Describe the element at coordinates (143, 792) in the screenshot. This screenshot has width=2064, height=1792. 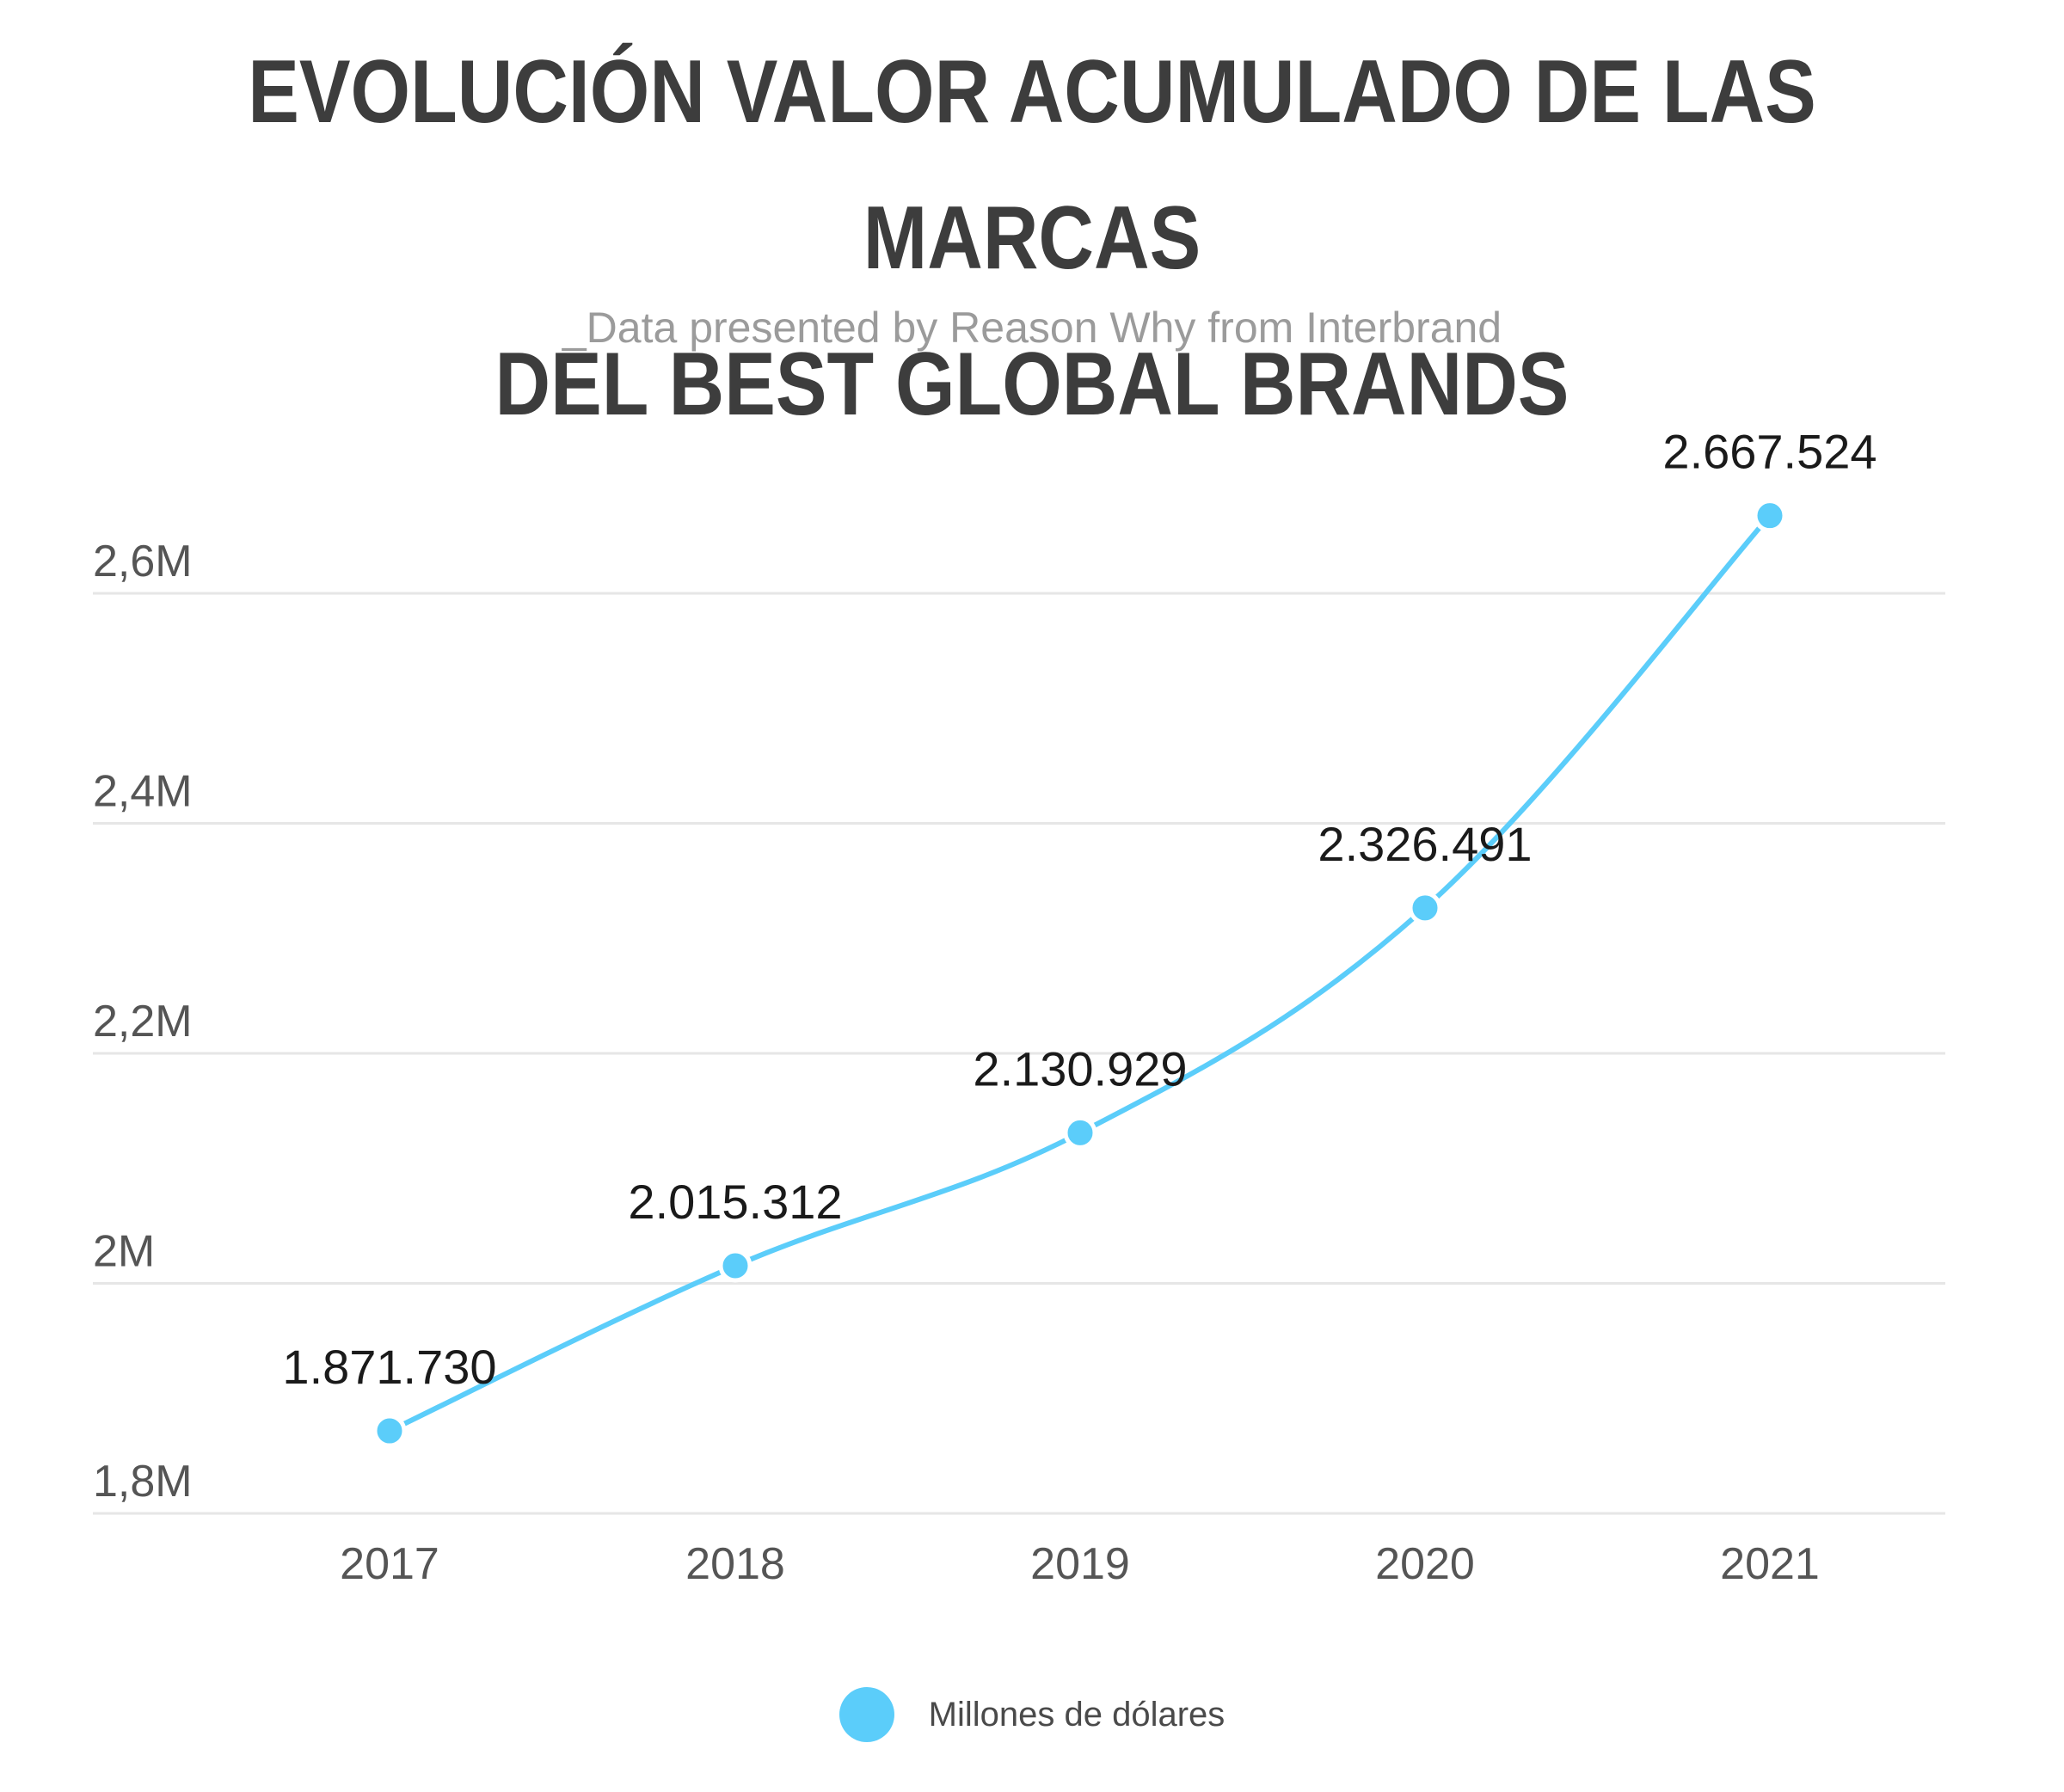
I see `y-tick-label: 2,4M` at that location.